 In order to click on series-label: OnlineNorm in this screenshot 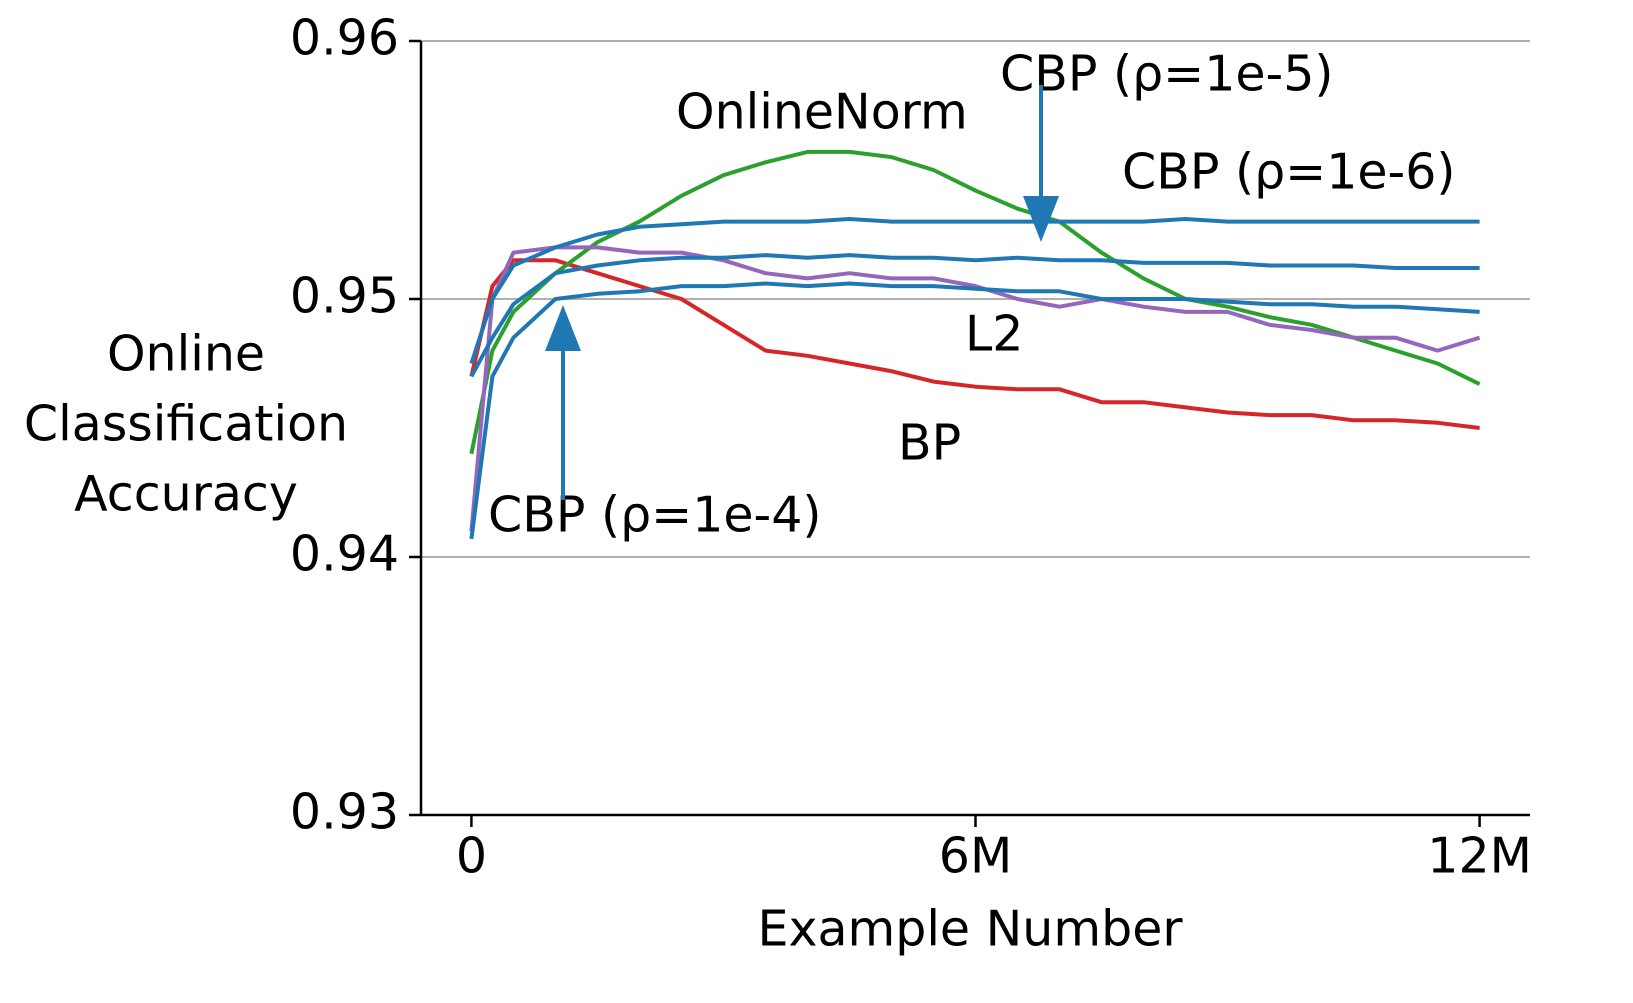, I will do `click(822, 112)`.